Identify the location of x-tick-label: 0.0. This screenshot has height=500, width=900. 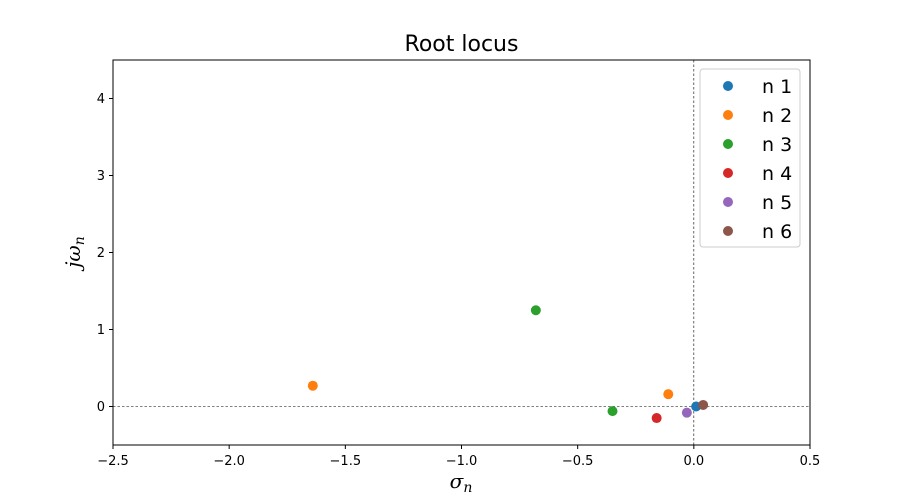
(693, 461).